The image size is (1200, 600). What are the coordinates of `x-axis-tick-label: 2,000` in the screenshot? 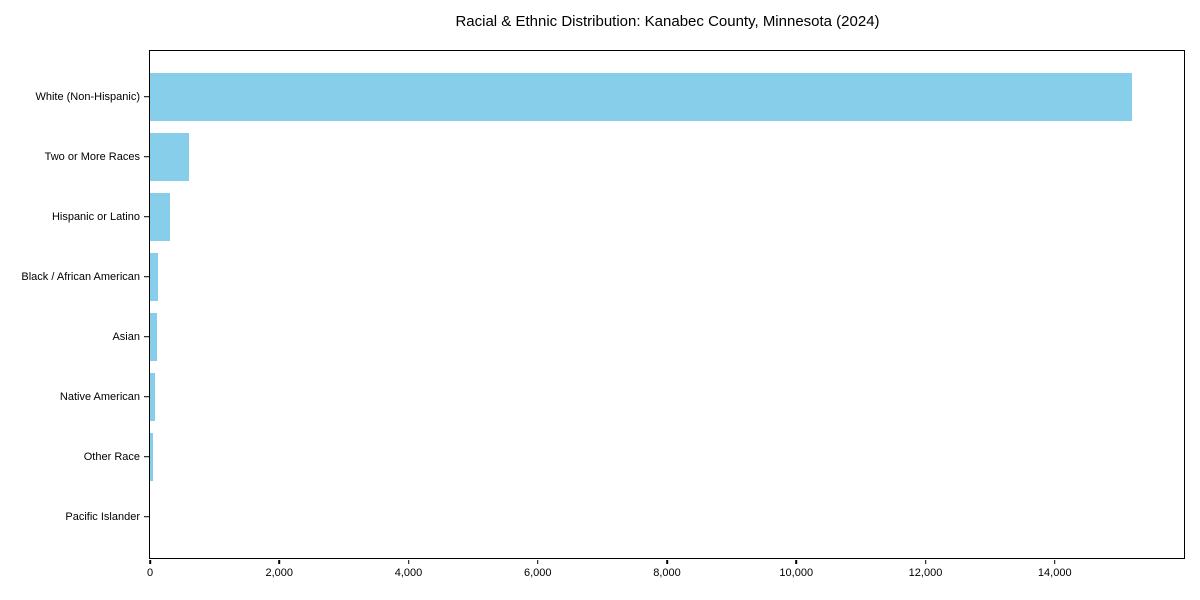 It's located at (279, 573).